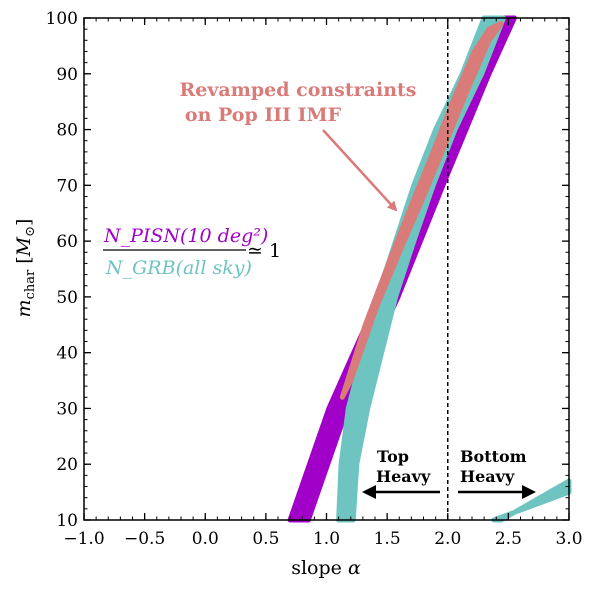  What do you see at coordinates (387, 539) in the screenshot?
I see `x-tick-label: 1.5` at bounding box center [387, 539].